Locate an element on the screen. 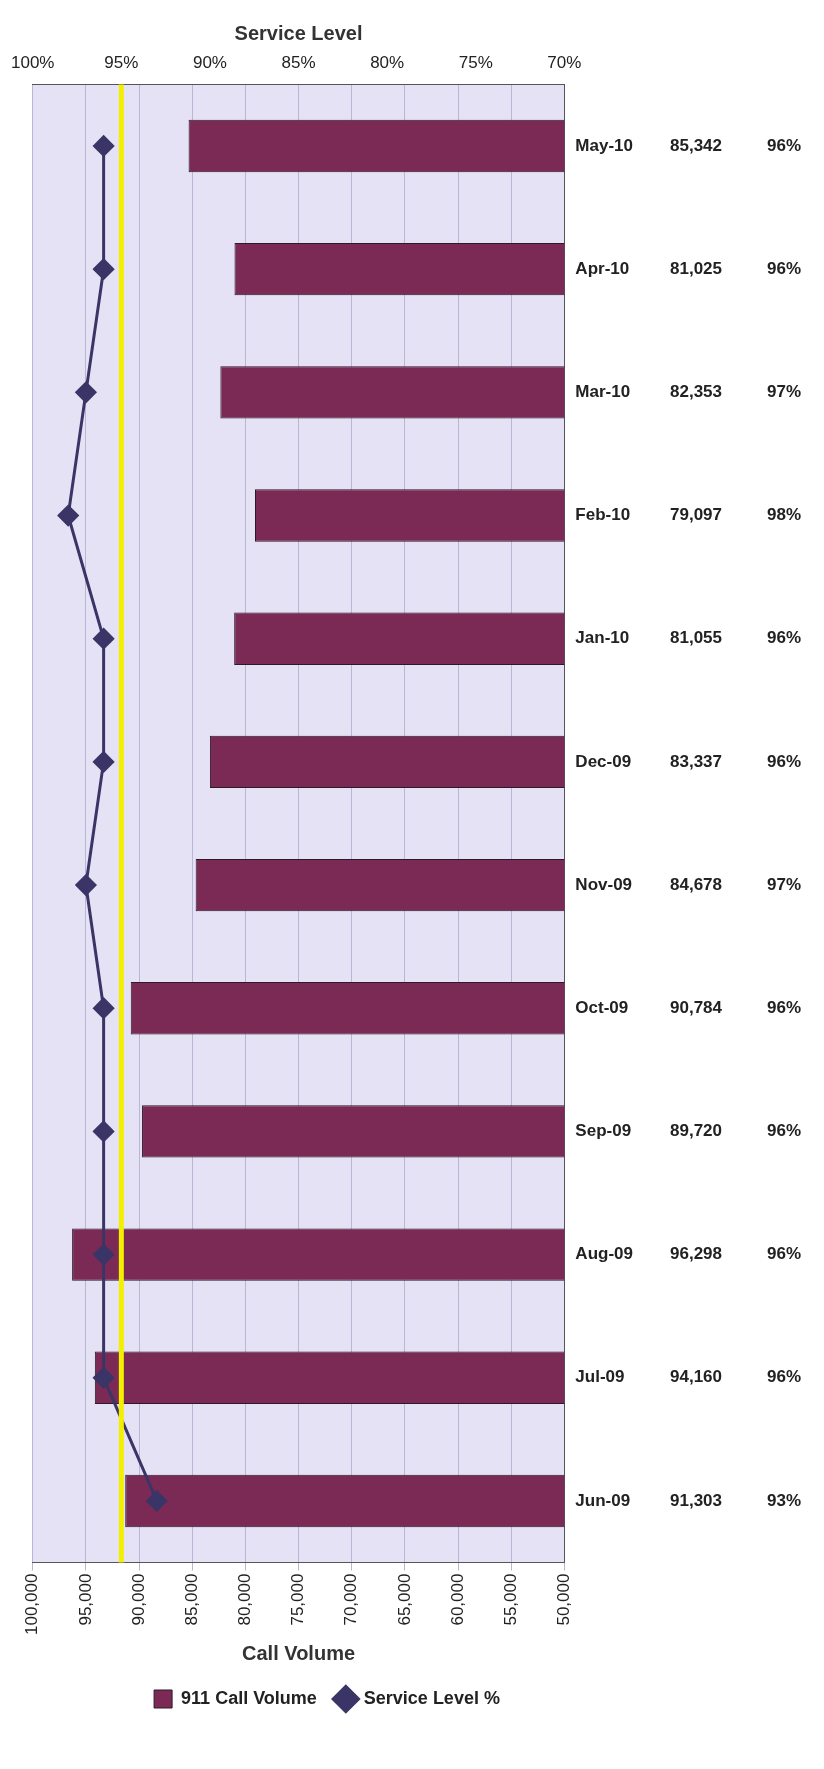  legend-label: Service Level % is located at coordinates (431, 1697).